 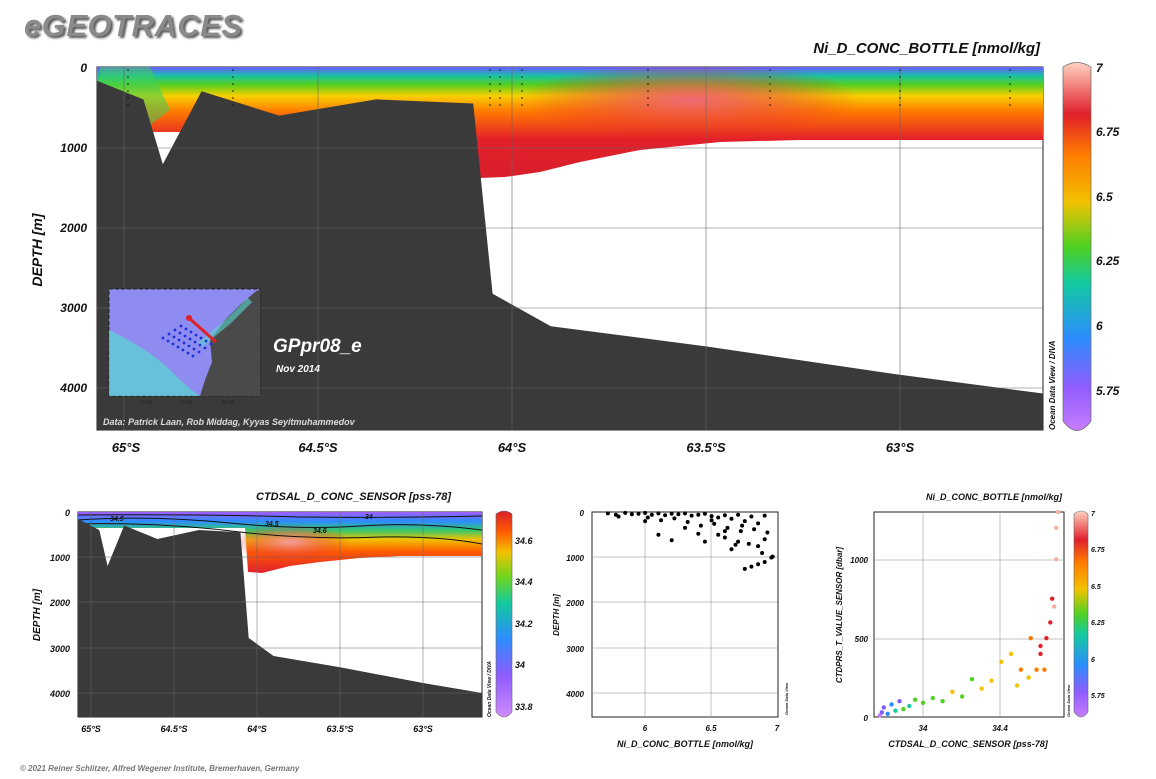 What do you see at coordinates (786, 698) in the screenshot?
I see `ni-sc-watermark: Ocean Data View` at bounding box center [786, 698].